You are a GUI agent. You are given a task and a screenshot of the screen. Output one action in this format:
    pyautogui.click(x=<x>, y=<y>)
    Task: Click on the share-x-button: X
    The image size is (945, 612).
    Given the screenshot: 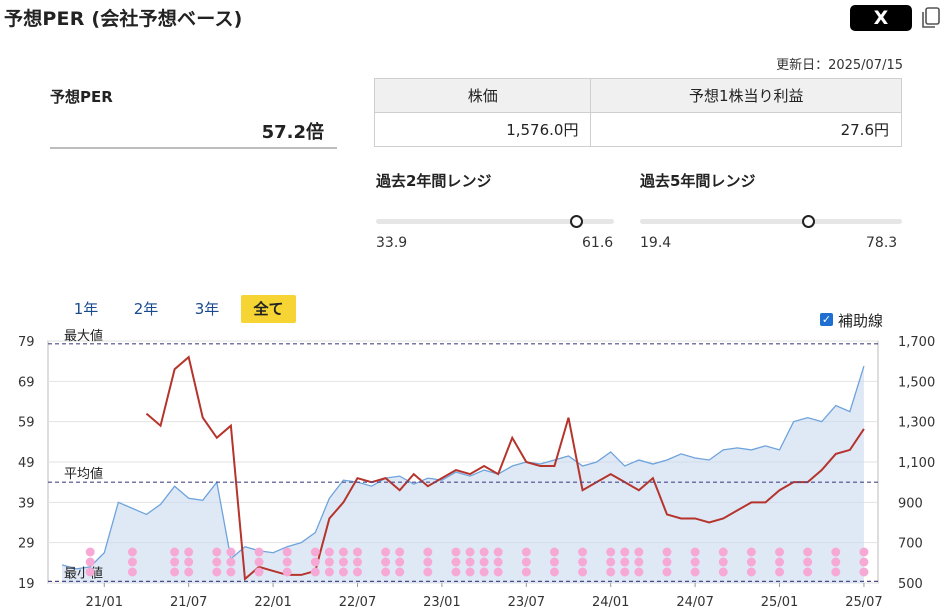 What is the action you would take?
    pyautogui.click(x=881, y=18)
    